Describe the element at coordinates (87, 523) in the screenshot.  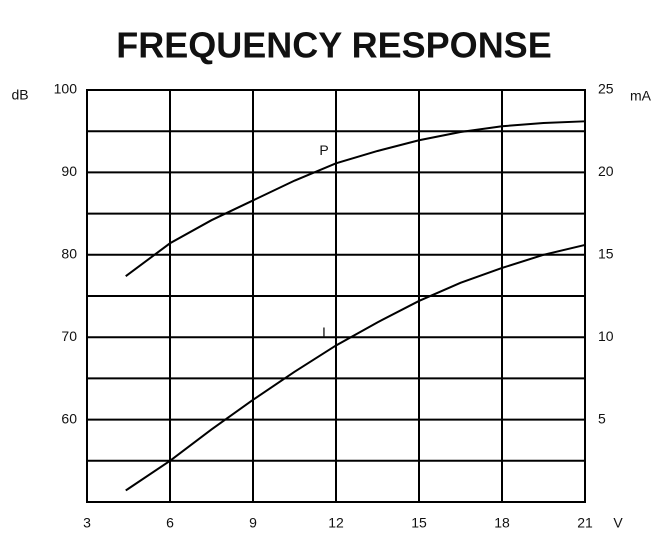
I see `x-tick-label: 3` at that location.